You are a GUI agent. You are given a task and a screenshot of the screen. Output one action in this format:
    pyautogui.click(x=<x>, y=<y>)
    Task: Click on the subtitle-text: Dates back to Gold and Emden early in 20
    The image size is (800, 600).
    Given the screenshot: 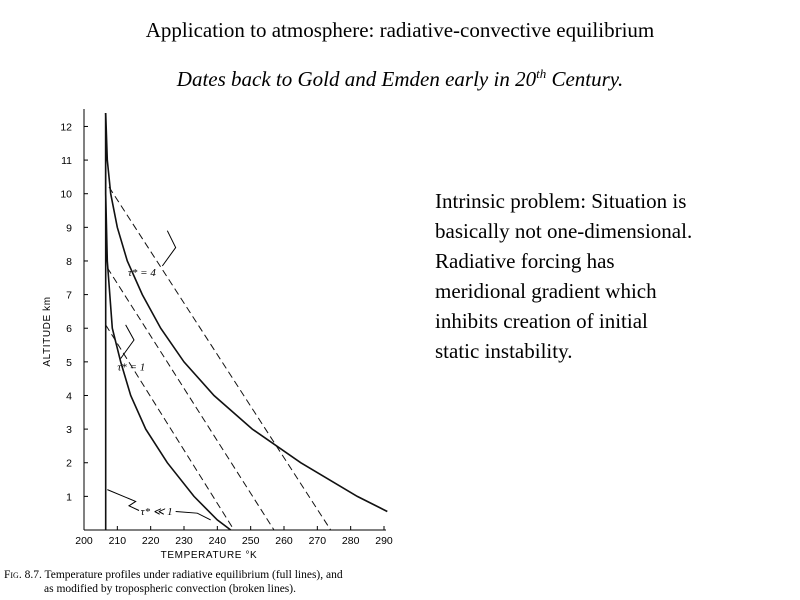 What is the action you would take?
    pyautogui.click(x=356, y=79)
    